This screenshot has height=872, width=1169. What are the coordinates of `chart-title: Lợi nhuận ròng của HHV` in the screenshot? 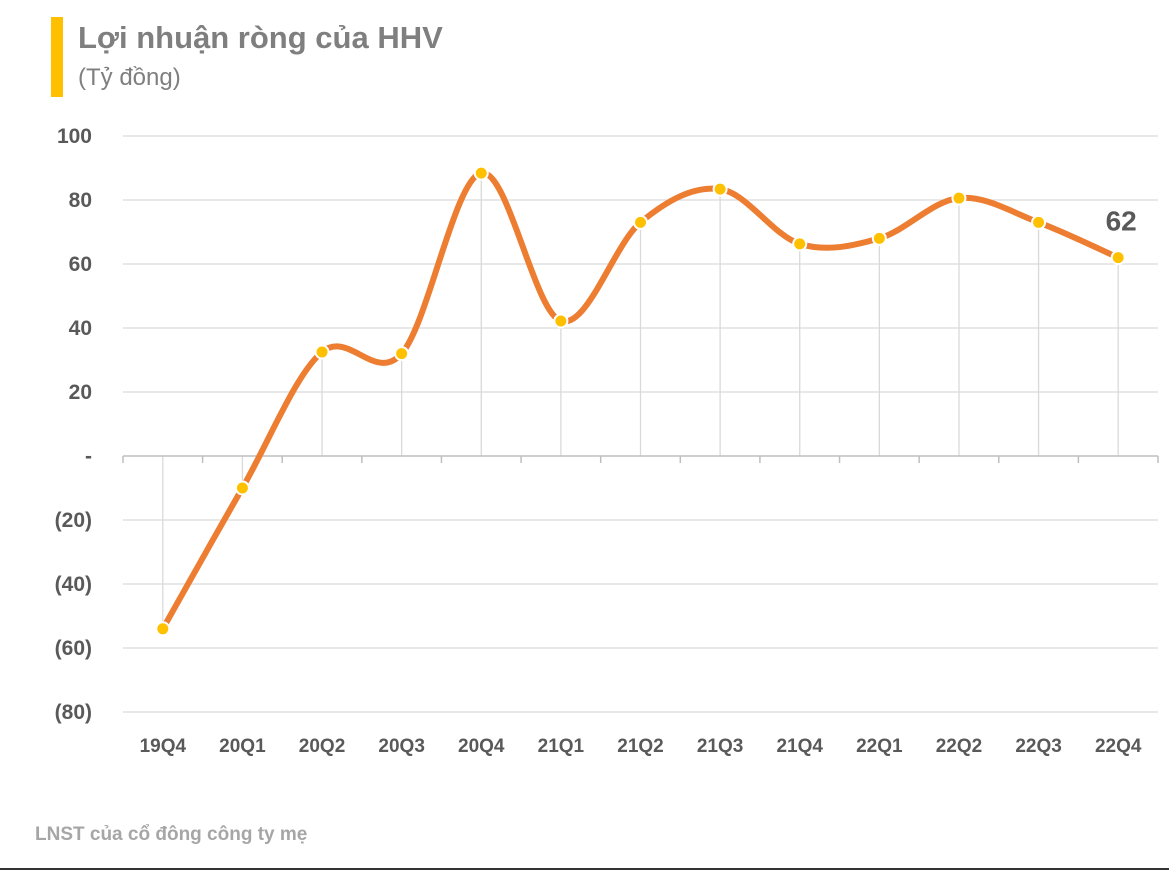 It's located at (260, 37).